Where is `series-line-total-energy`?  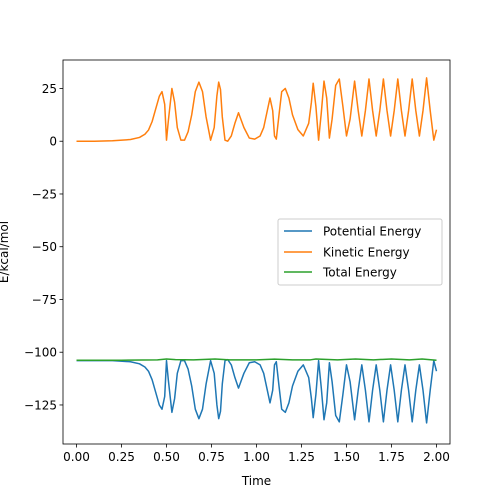
series-line-total-energy is located at coordinates (256, 359).